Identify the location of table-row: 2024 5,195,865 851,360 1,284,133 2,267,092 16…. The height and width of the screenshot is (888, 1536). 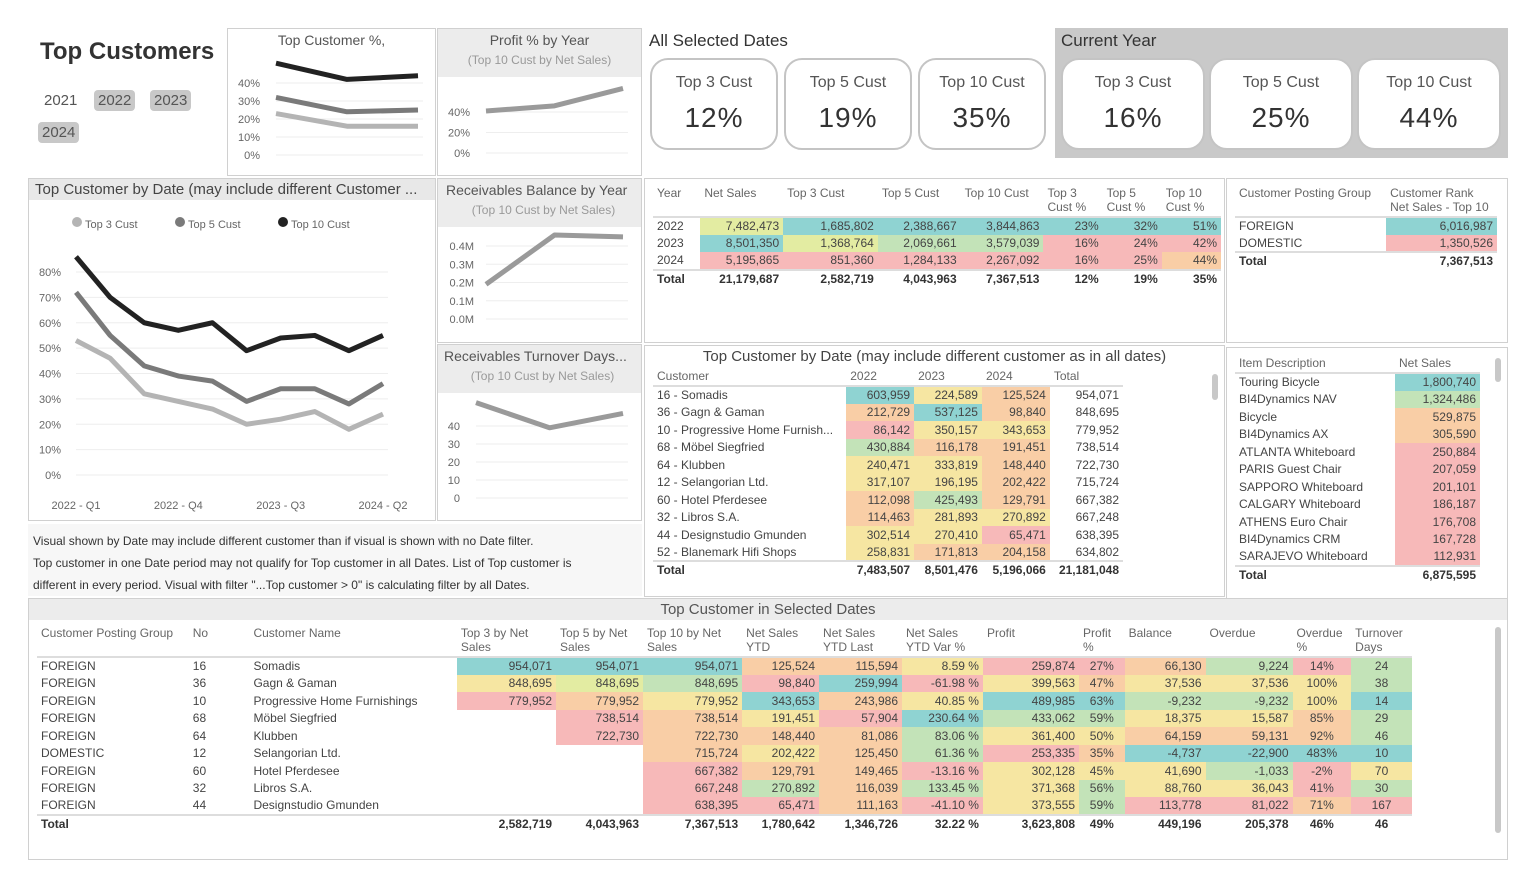
(937, 261).